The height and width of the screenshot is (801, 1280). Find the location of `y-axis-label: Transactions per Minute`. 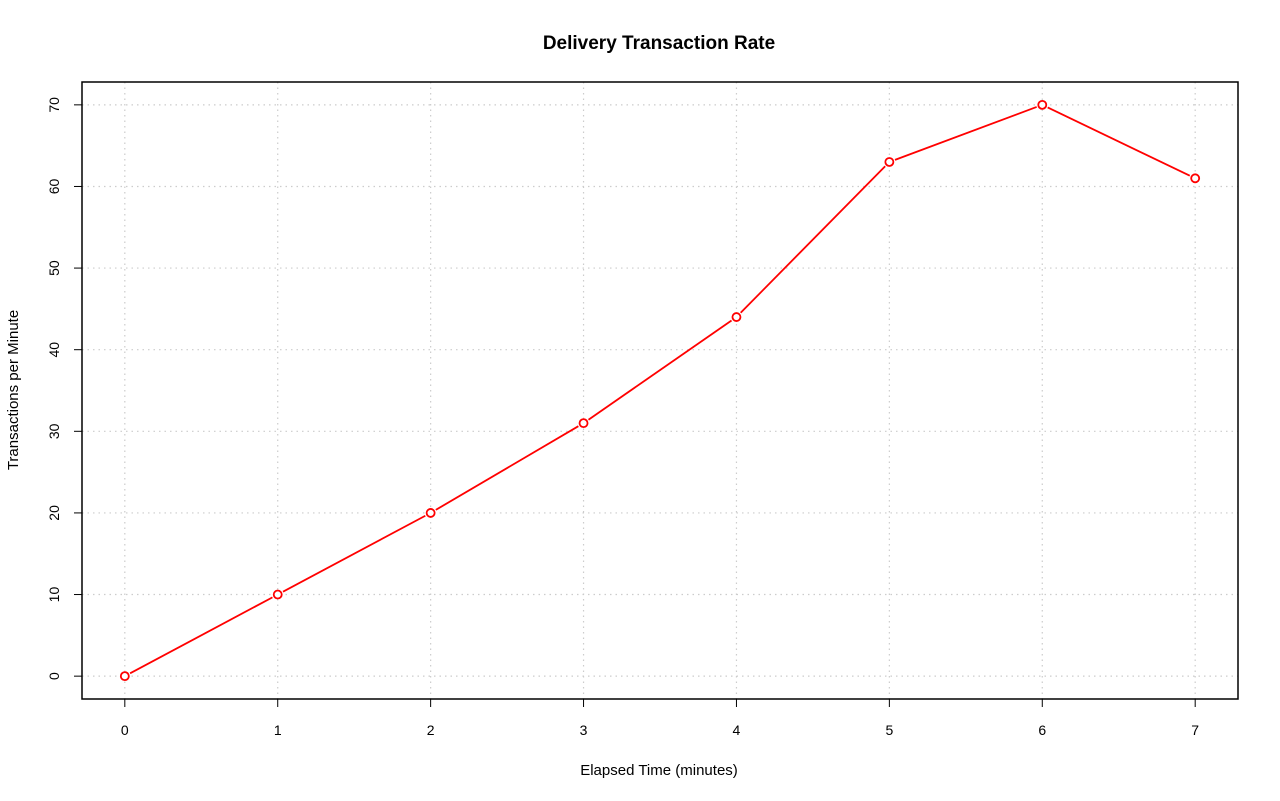

y-axis-label: Transactions per Minute is located at coordinates (13, 390).